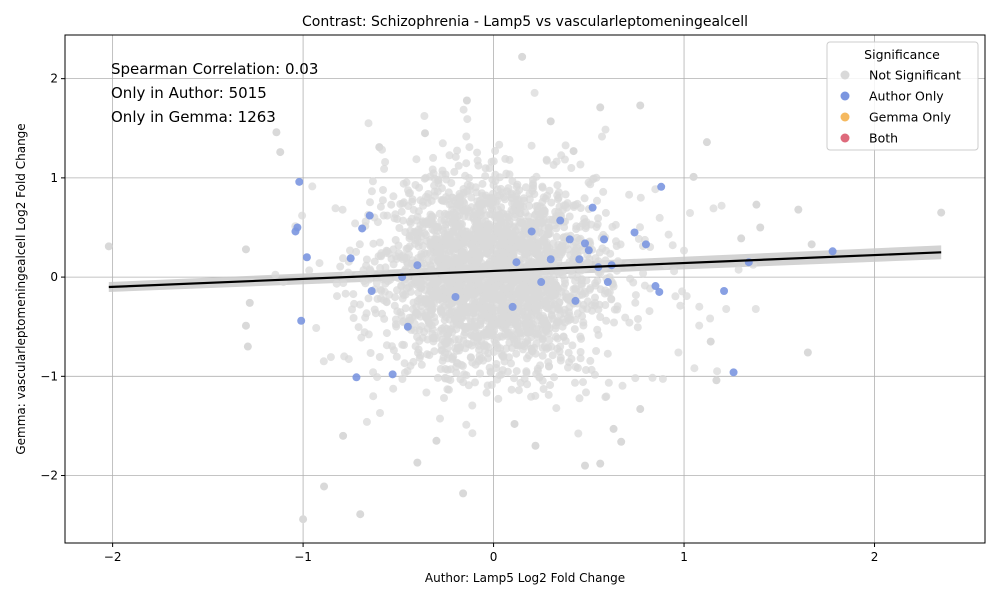  What do you see at coordinates (525, 270) in the screenshot?
I see `regression-line-group` at bounding box center [525, 270].